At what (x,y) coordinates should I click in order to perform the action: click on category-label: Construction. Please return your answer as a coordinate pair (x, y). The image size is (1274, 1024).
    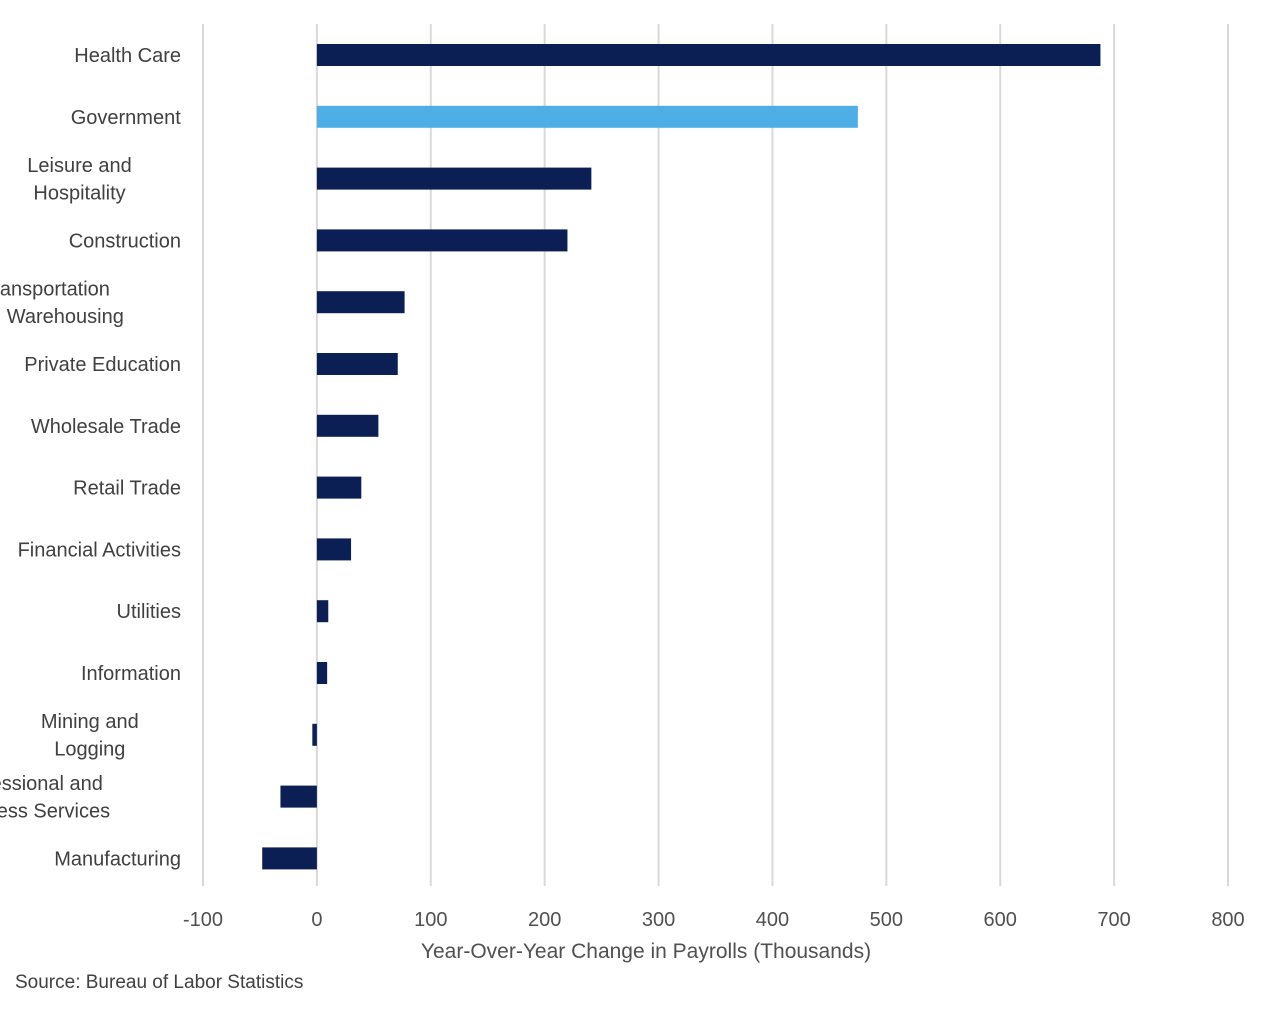
    Looking at the image, I should click on (125, 241).